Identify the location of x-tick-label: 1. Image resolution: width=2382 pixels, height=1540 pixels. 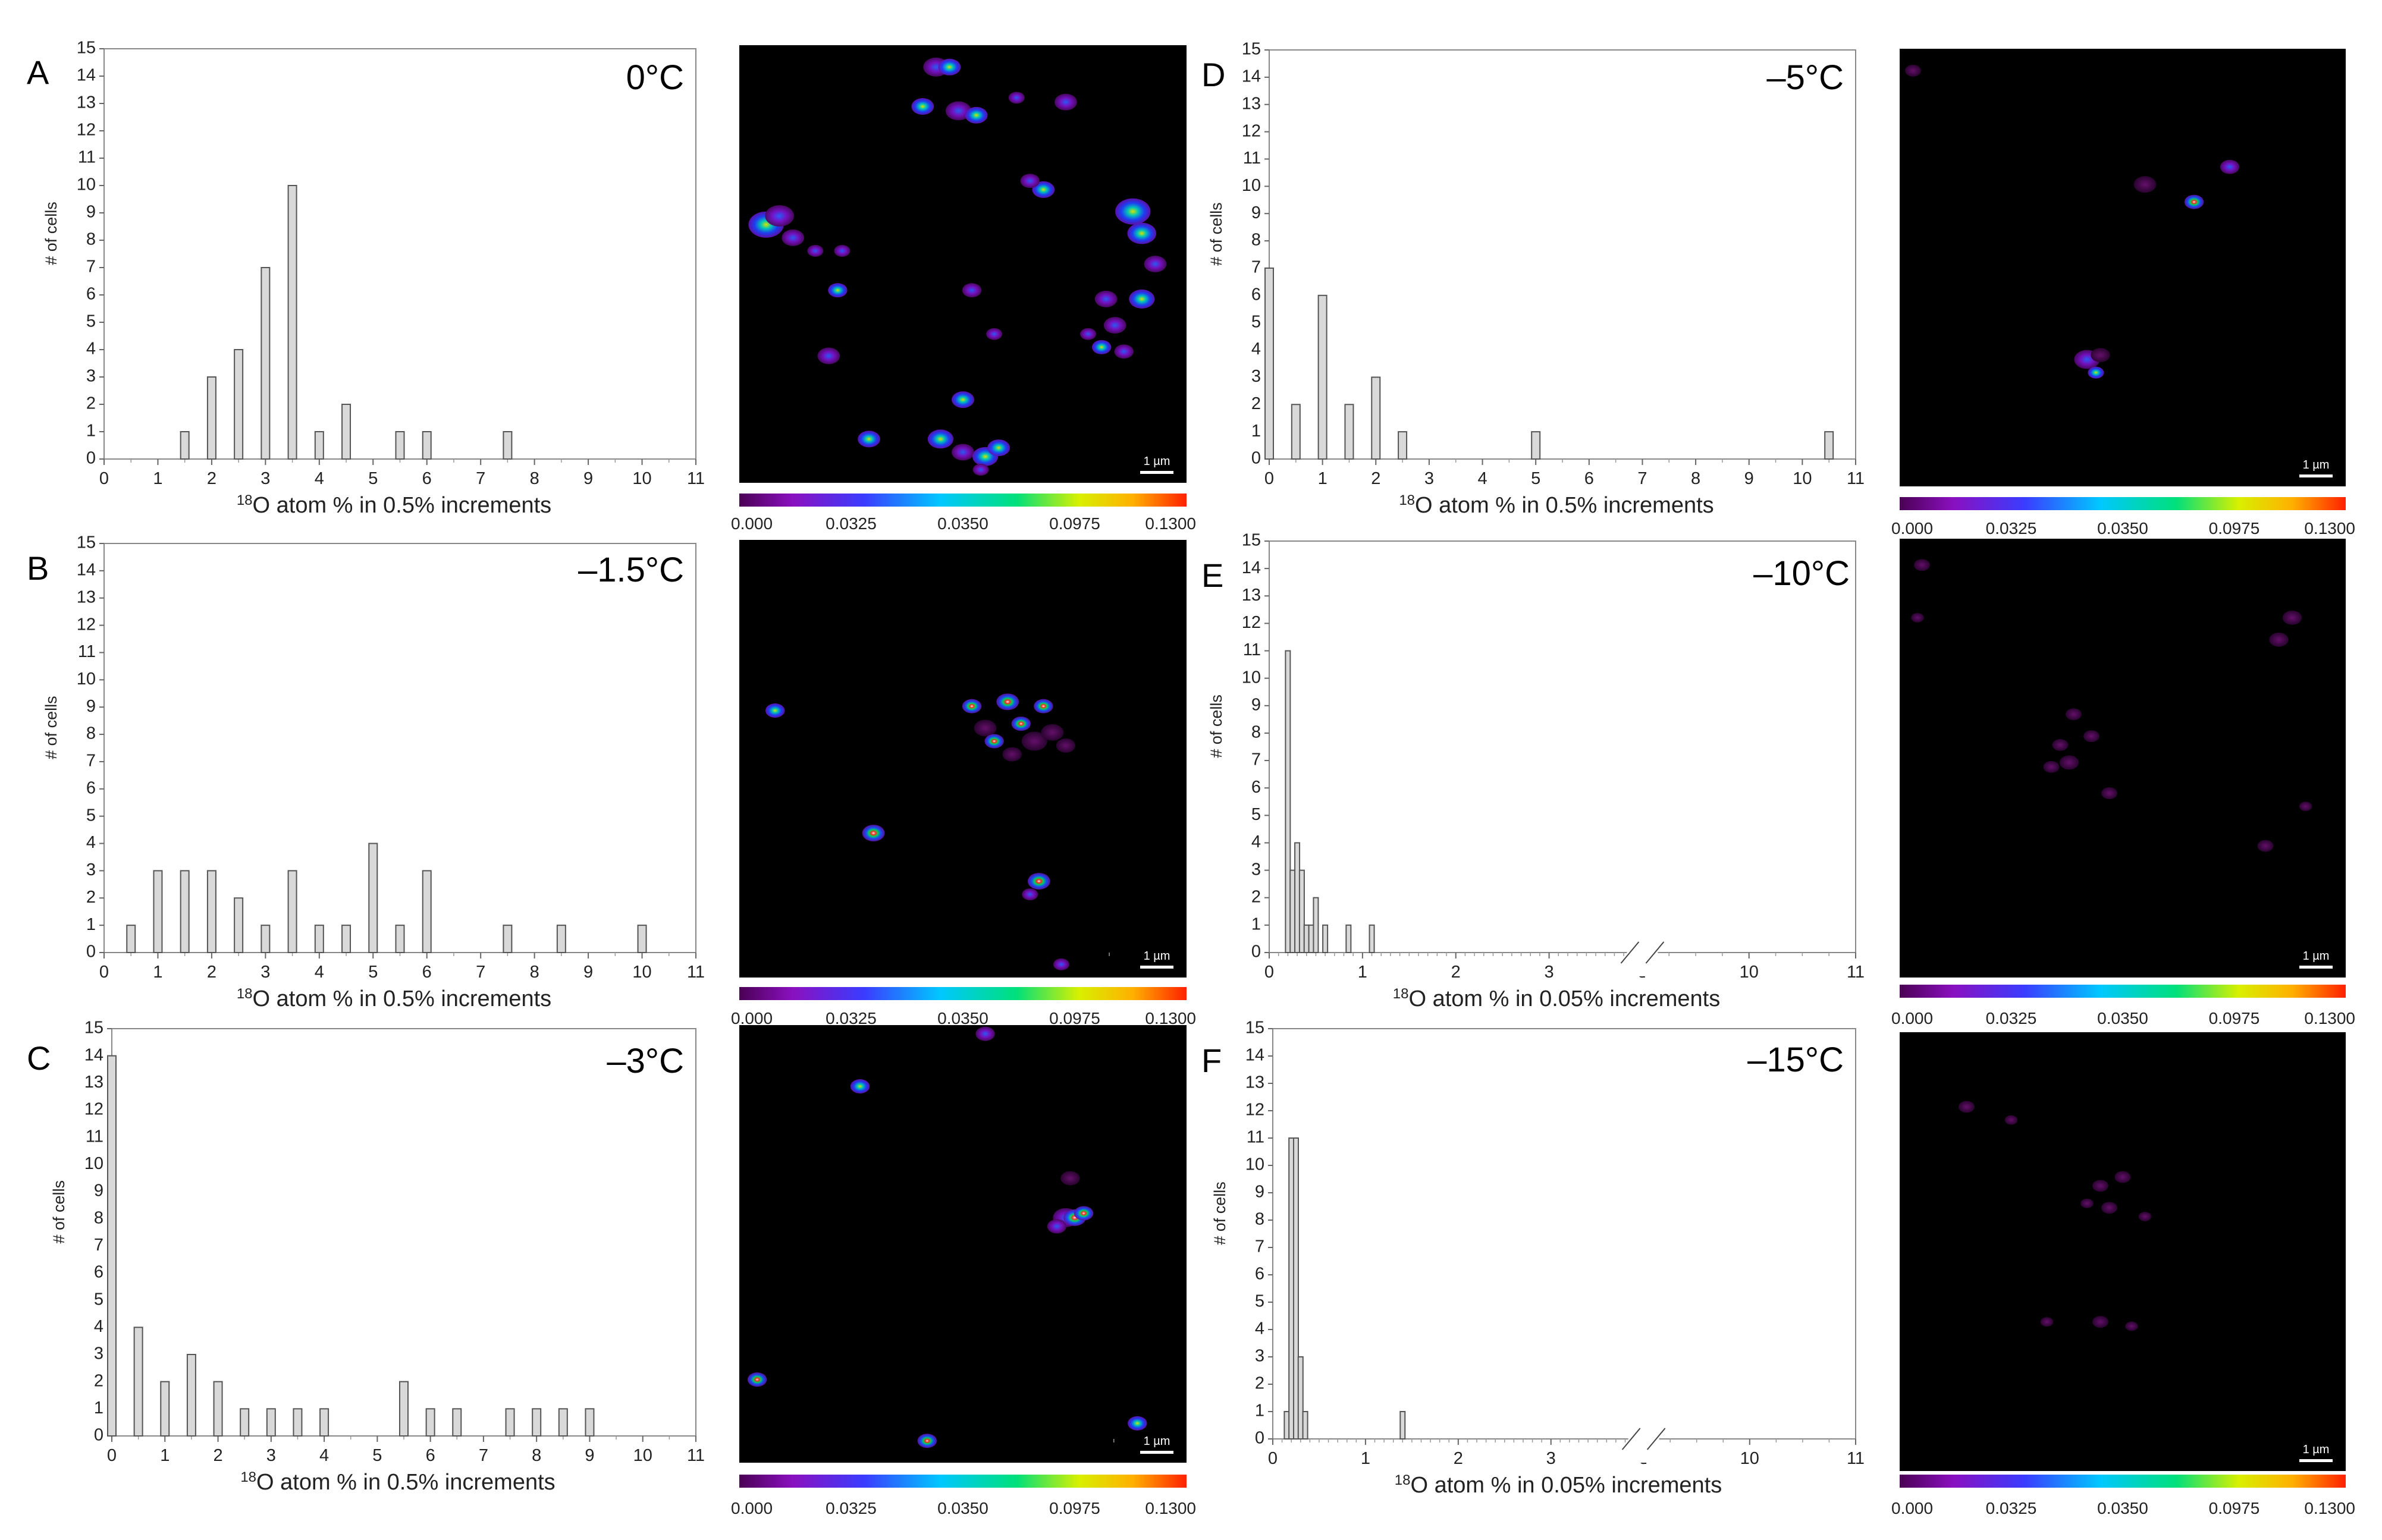
(1365, 1459).